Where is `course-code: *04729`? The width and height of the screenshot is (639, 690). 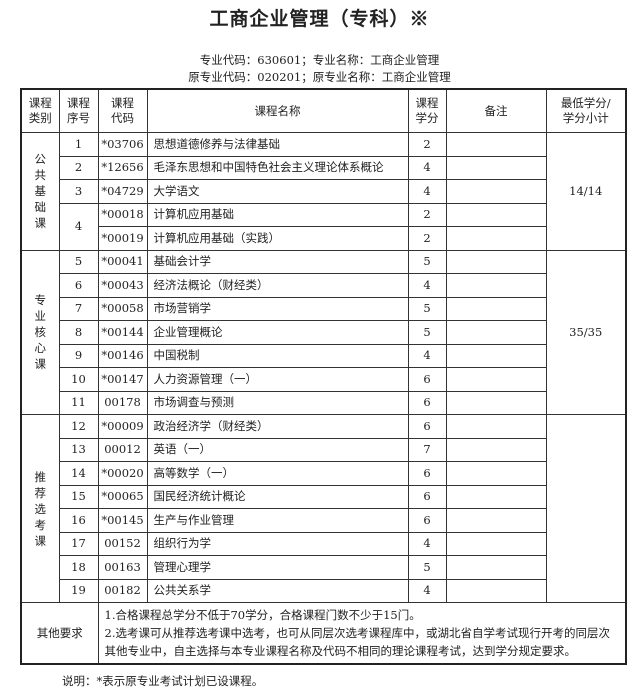 course-code: *04729 is located at coordinates (122, 191).